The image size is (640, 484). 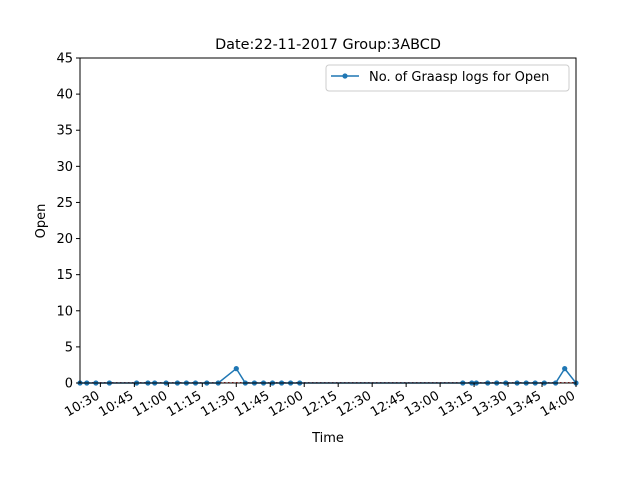 I want to click on y-tick-label: 0, so click(x=69, y=384).